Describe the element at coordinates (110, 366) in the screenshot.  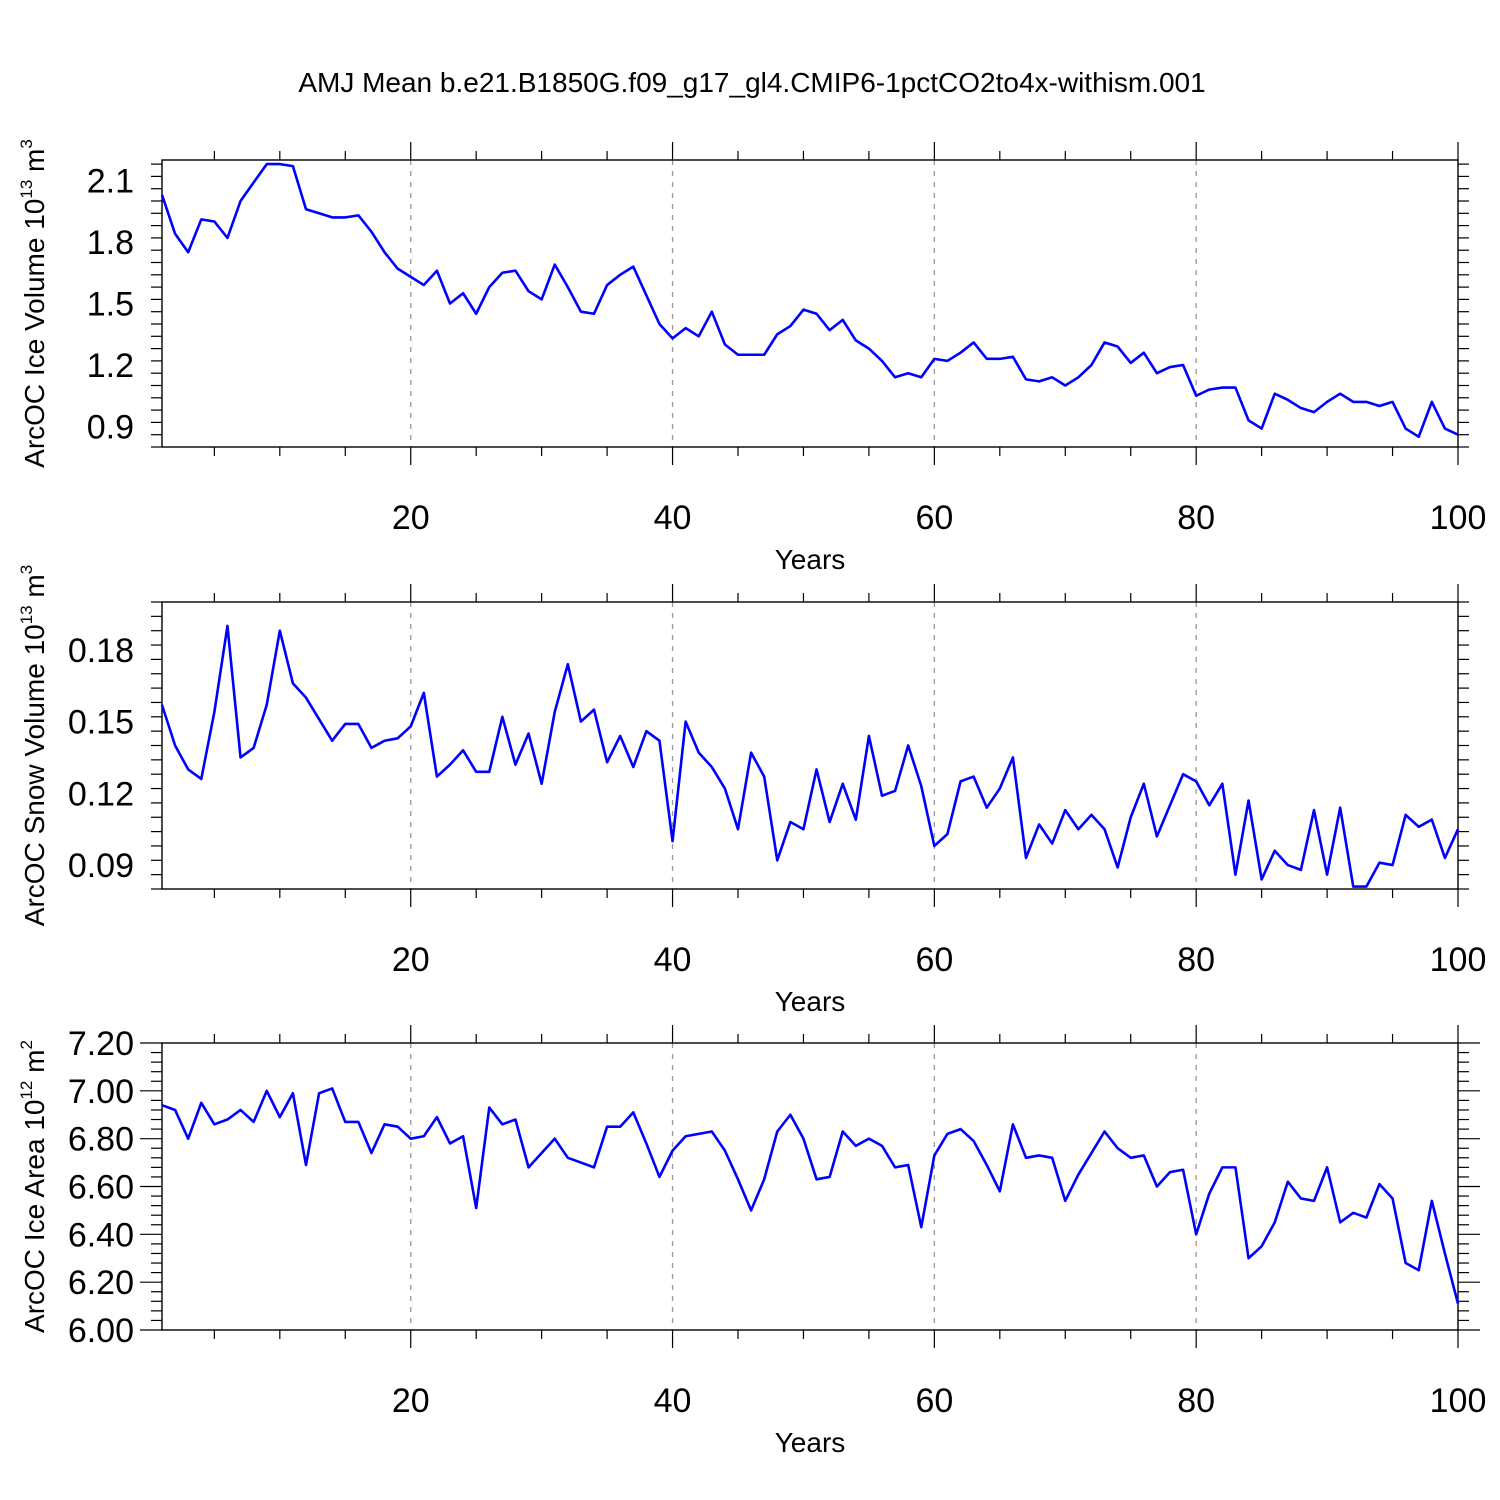
I see `panel-1-y-tick-label: 1.2` at that location.